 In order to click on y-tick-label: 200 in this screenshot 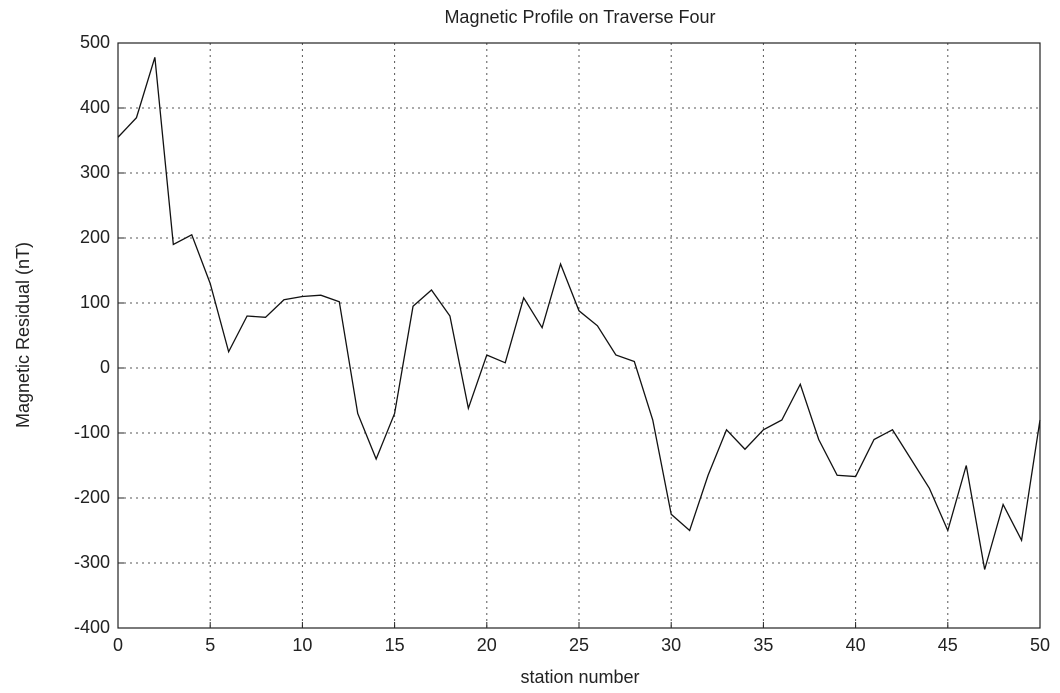, I will do `click(95, 237)`.